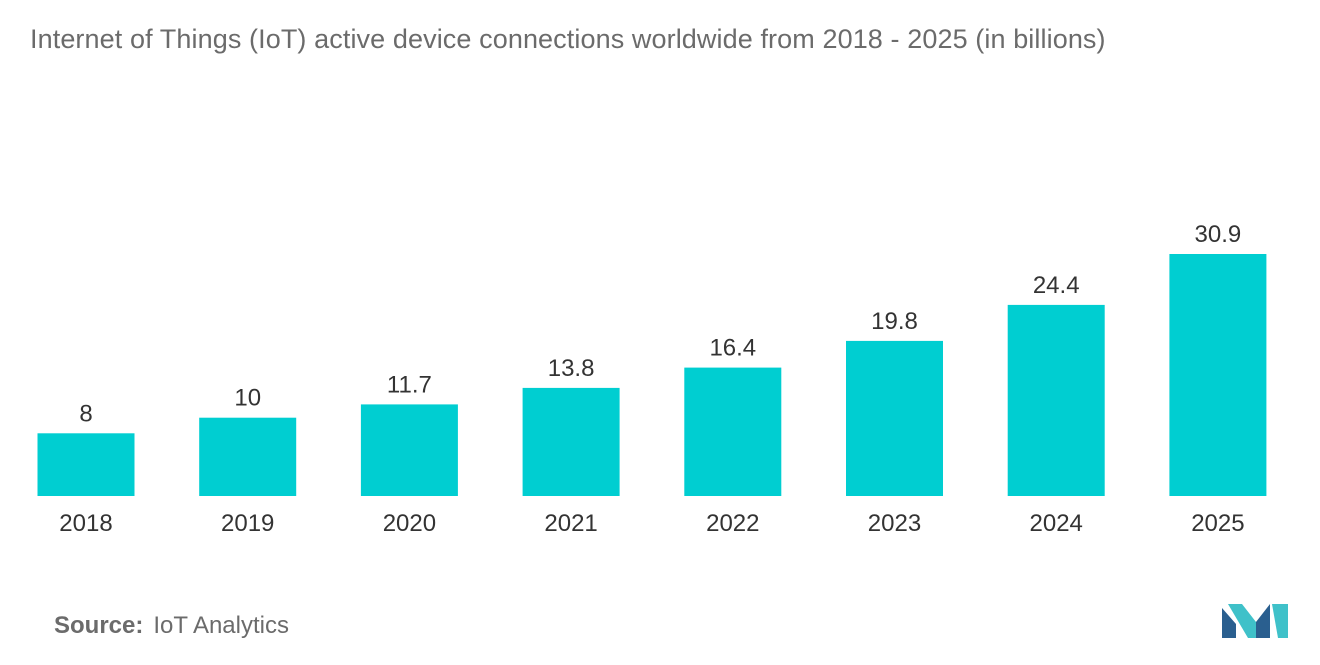 The width and height of the screenshot is (1320, 665). I want to click on data-label-2019: 10, so click(247, 398).